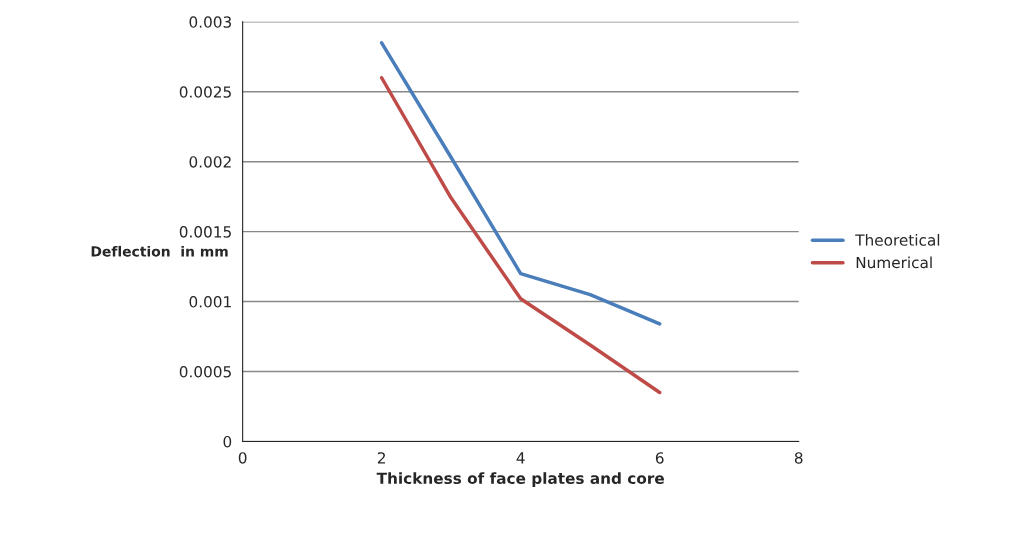 This screenshot has width=1011, height=545. What do you see at coordinates (381, 458) in the screenshot?
I see `x-tick-label: 2` at bounding box center [381, 458].